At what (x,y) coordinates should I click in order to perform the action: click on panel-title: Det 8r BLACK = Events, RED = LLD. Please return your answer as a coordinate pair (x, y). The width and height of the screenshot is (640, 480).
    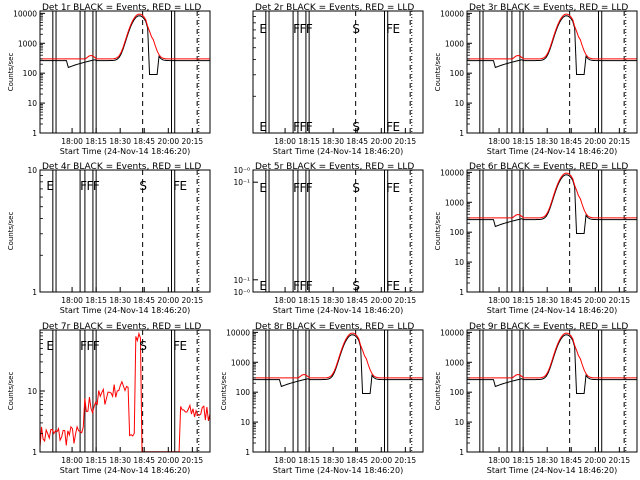
    Looking at the image, I should click on (334, 327).